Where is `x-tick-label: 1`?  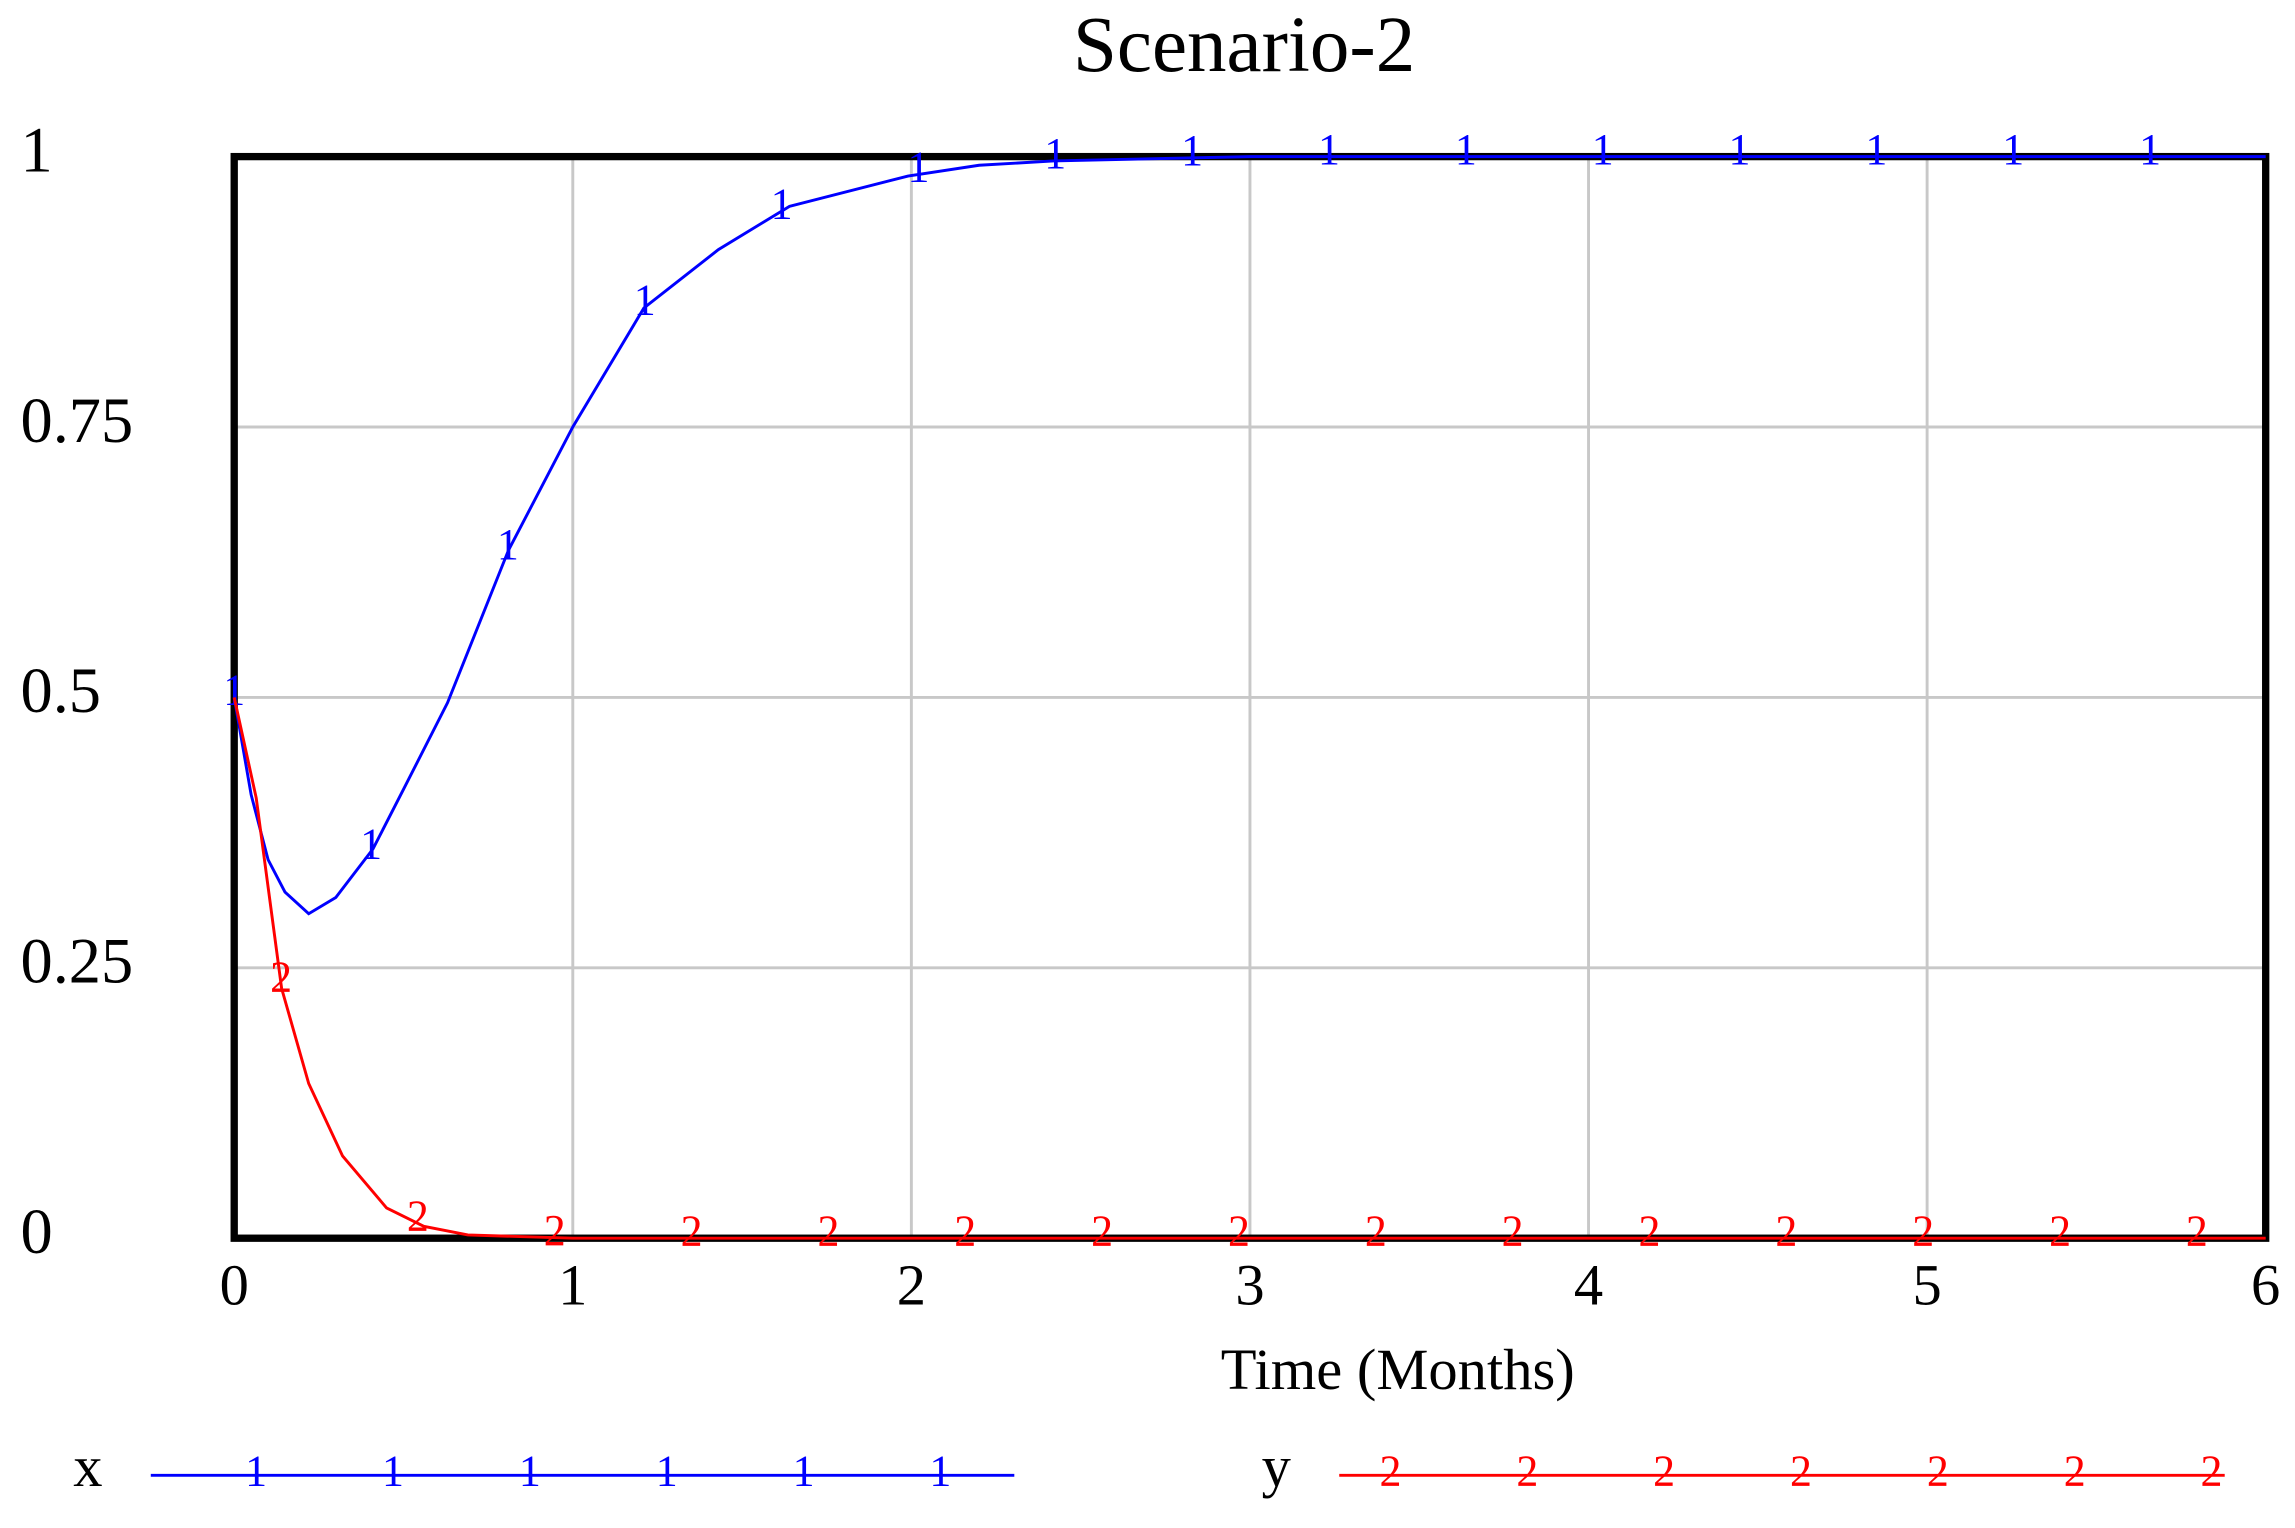 x-tick-label: 1 is located at coordinates (572, 1284).